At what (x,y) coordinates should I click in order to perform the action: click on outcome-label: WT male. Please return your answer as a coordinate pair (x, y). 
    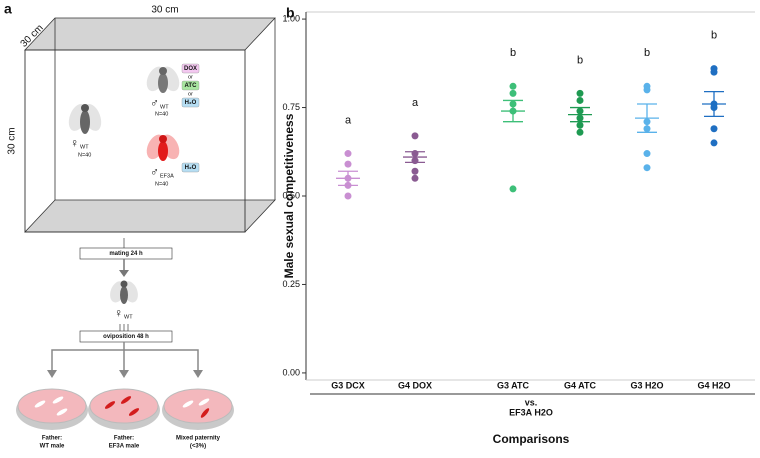
    Looking at the image, I should click on (52, 447).